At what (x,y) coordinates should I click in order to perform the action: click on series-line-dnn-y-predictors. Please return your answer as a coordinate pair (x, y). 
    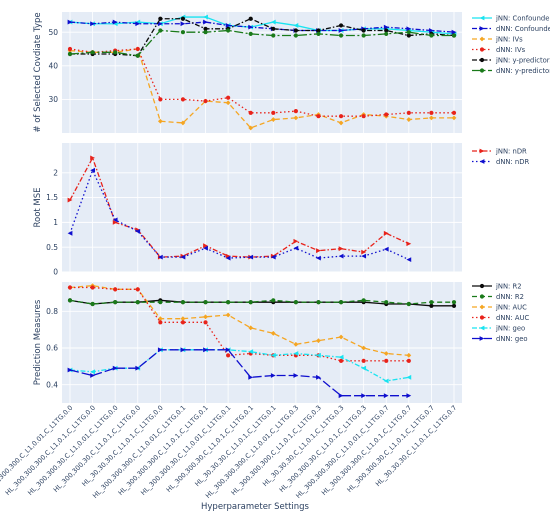
    Looking at the image, I should click on (261, 43).